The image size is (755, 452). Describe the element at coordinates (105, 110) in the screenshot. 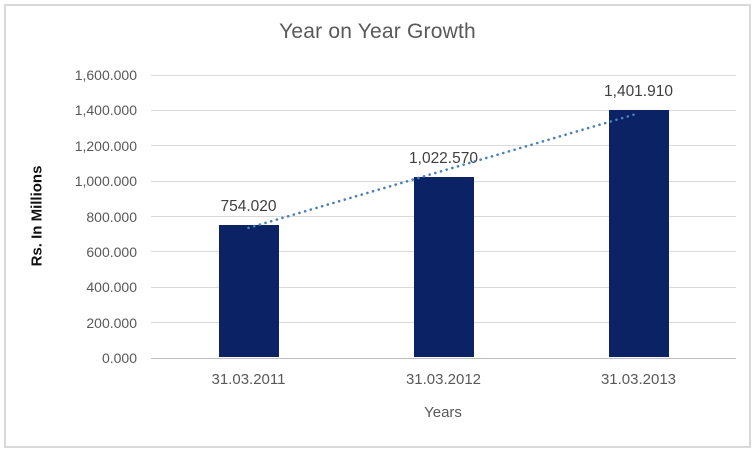

I see `y-tick-label: 1,400.000` at that location.